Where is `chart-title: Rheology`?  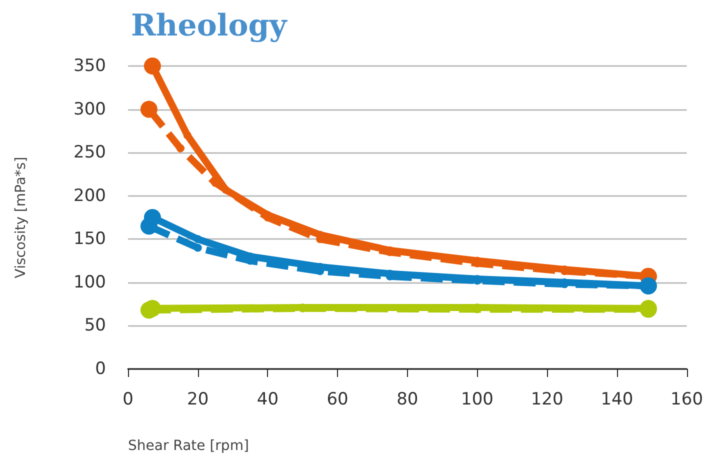
chart-title: Rheology is located at coordinates (209, 26).